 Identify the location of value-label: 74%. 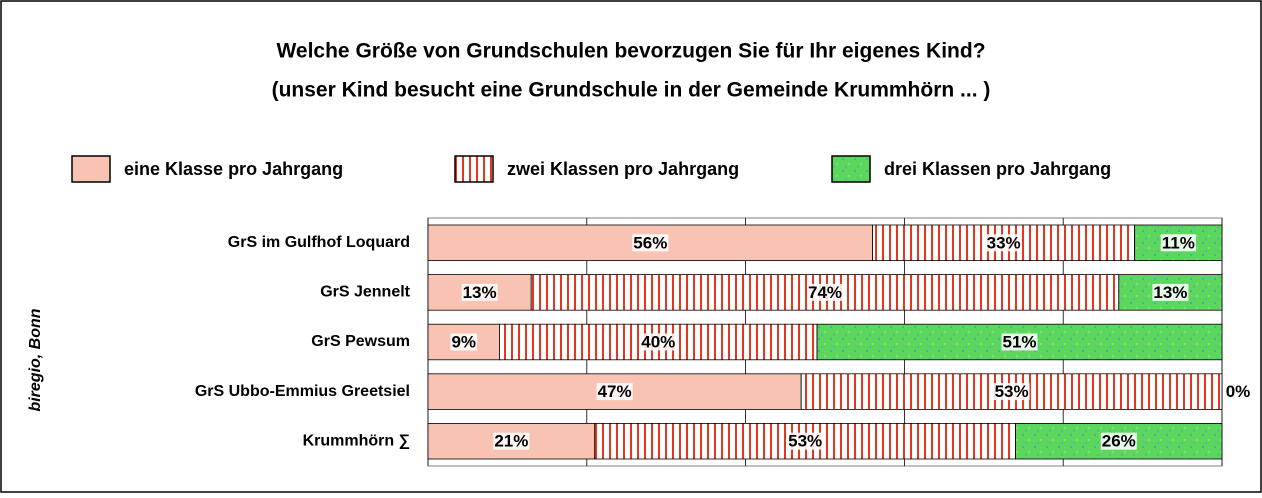
(825, 292).